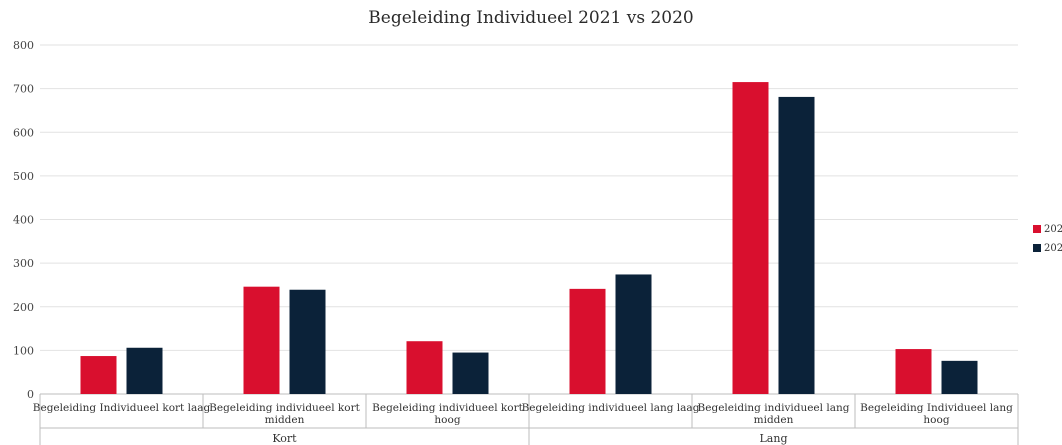  I want to click on legend-swatch-2021, so click(1037, 229).